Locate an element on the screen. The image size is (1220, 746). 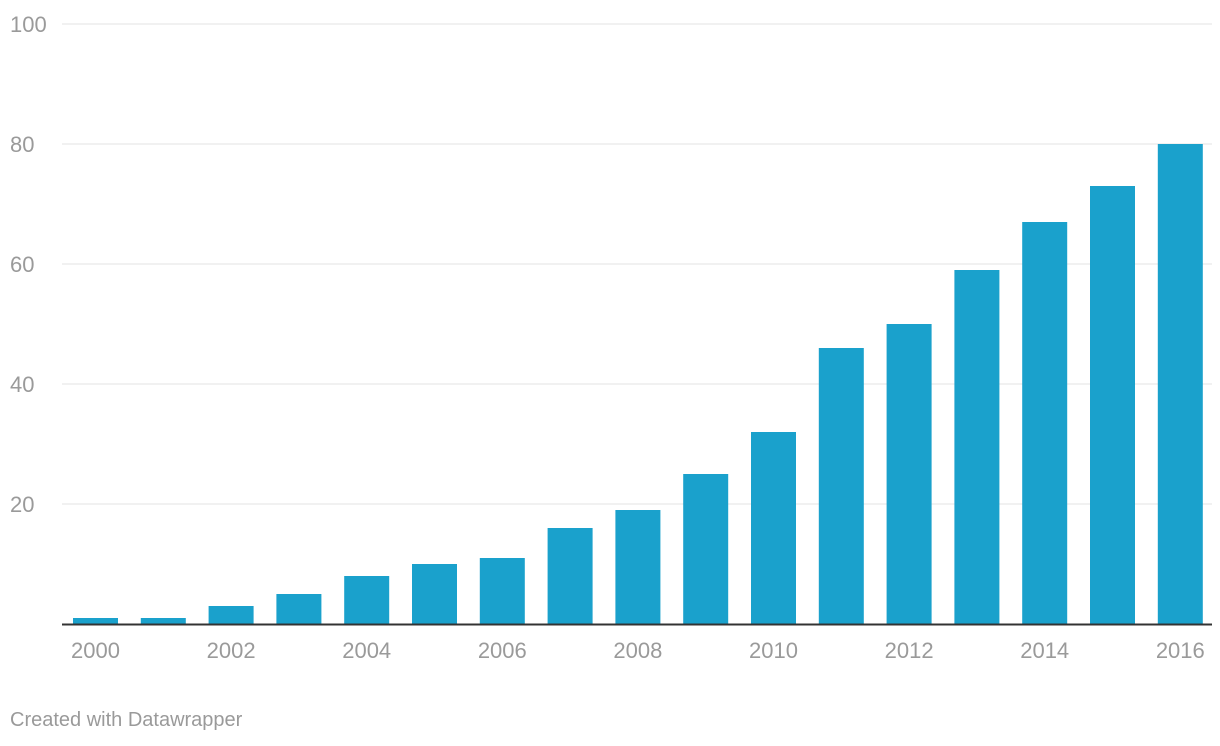
x-tick-label-2012: 2012 is located at coordinates (909, 650).